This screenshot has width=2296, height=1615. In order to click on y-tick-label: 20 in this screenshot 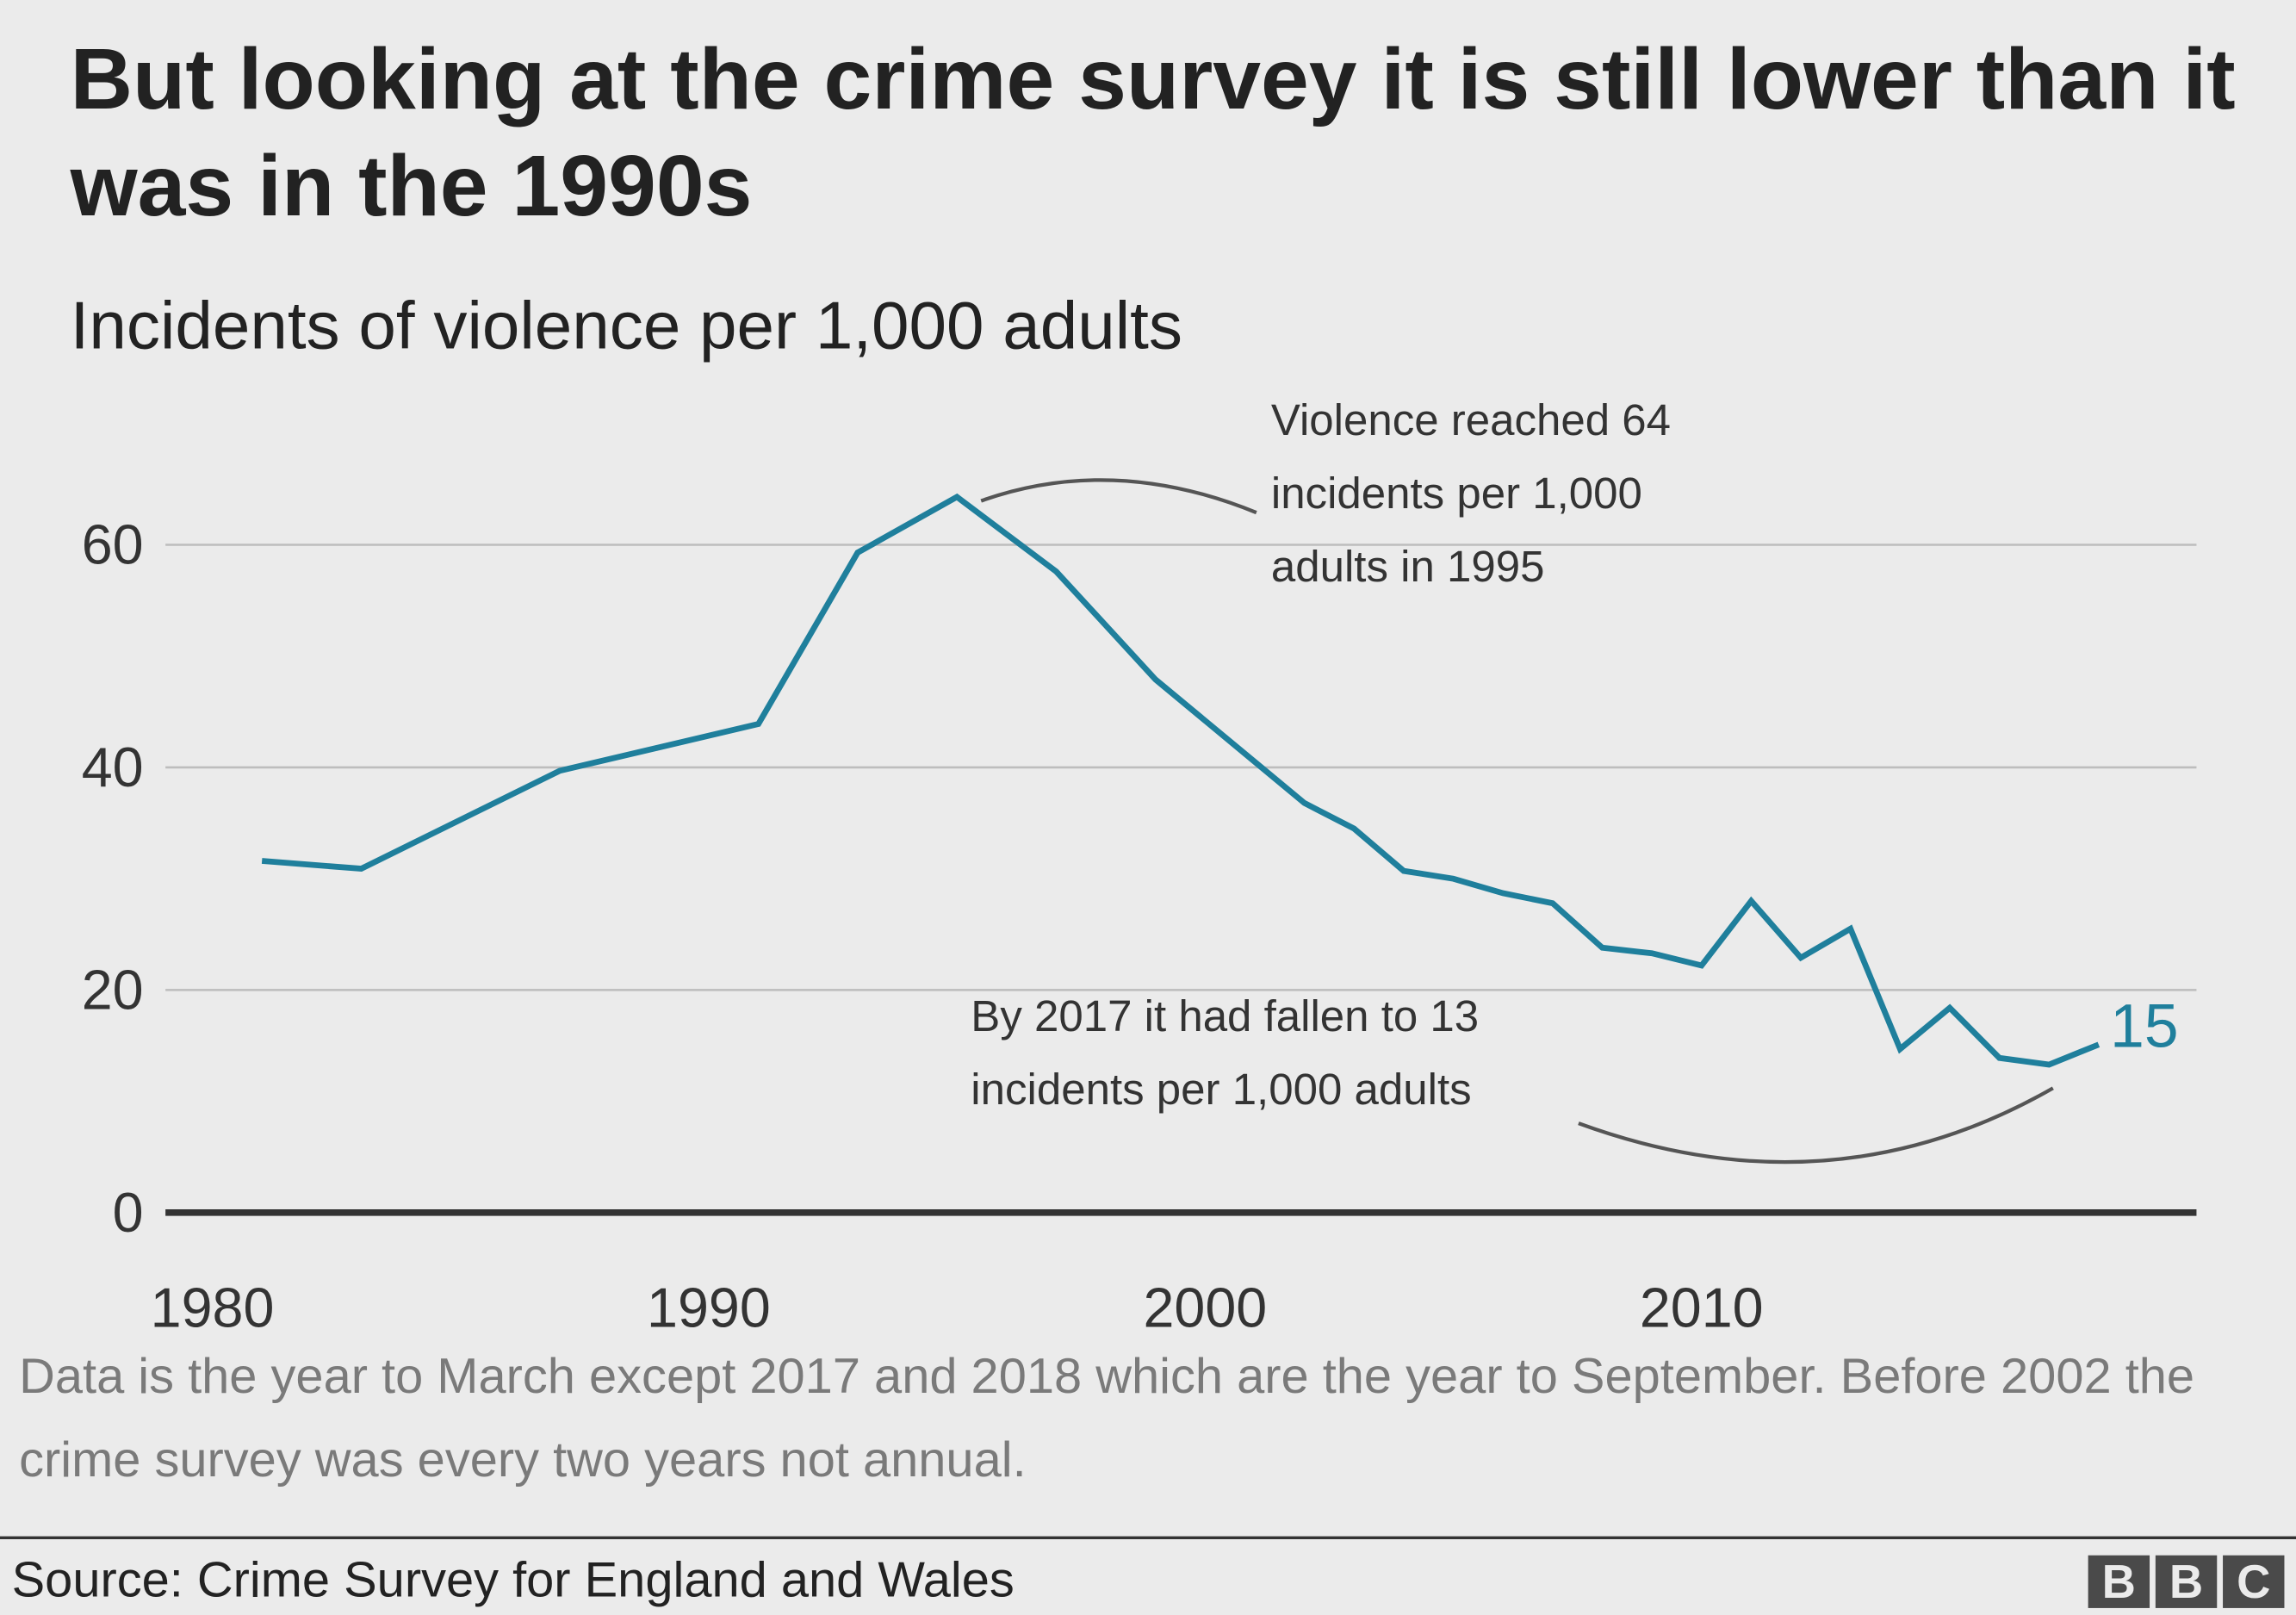, I will do `click(113, 991)`.